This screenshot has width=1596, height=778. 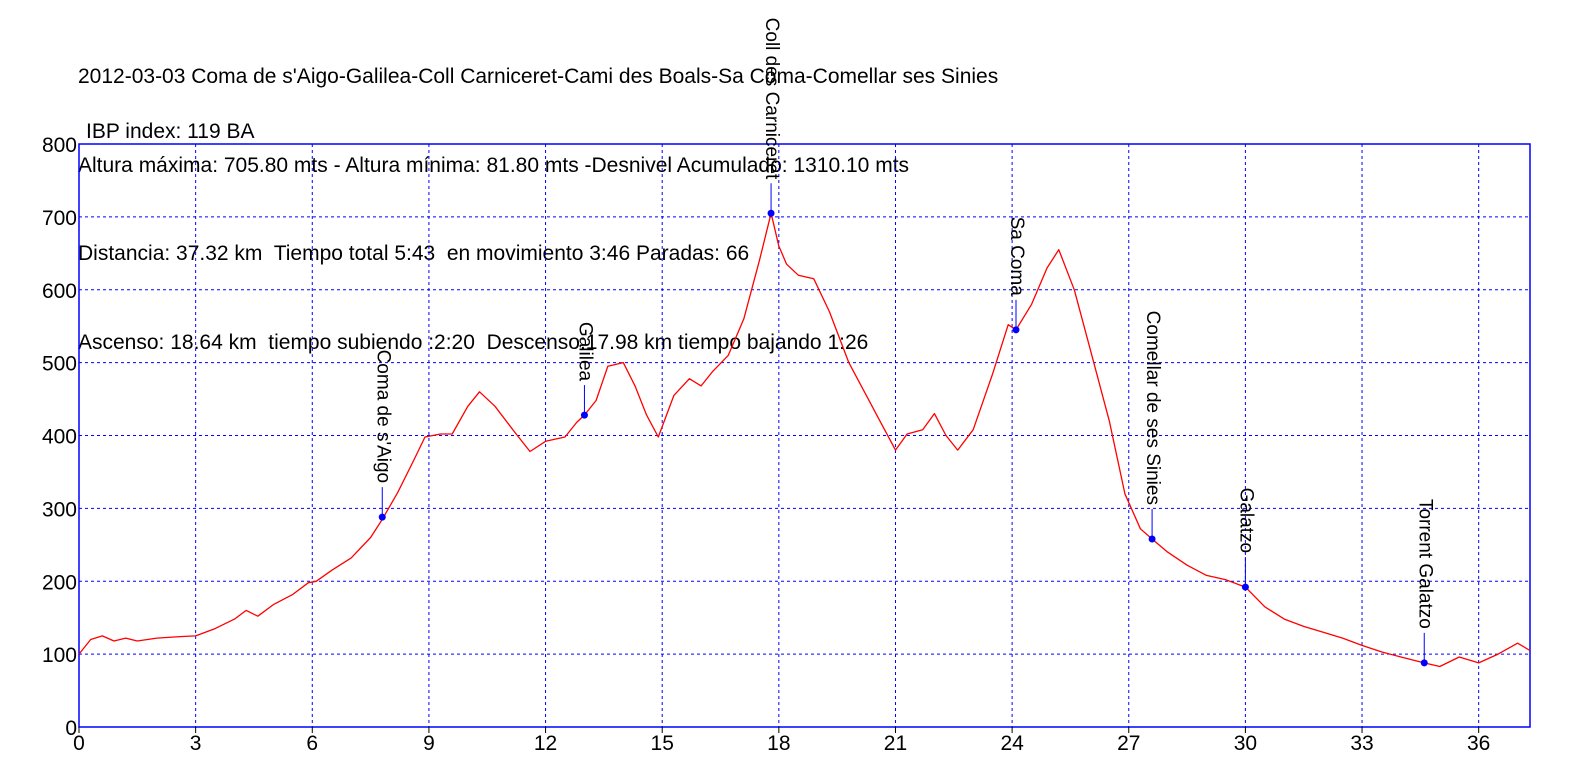 What do you see at coordinates (170, 131) in the screenshot?
I see `header-ibp-index: IBP index: 119 BA` at bounding box center [170, 131].